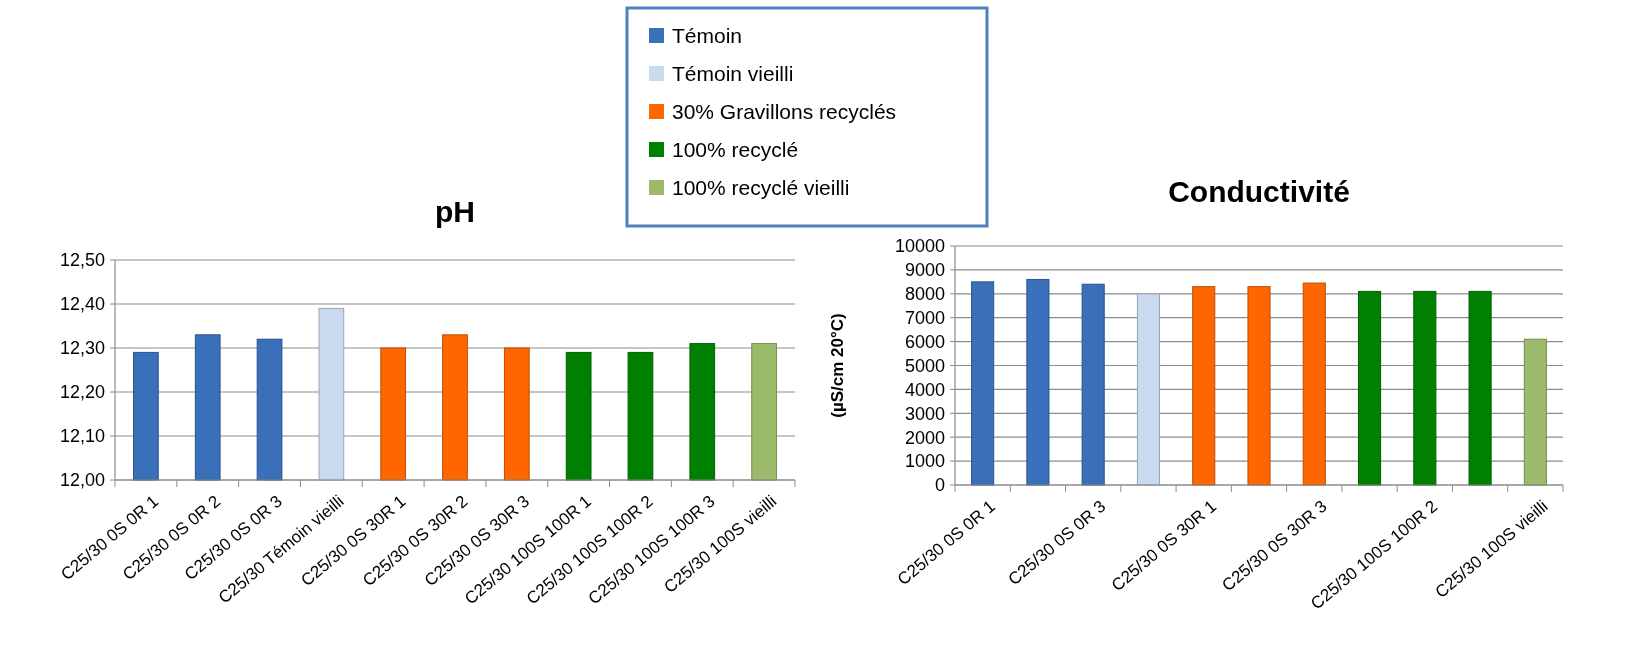  I want to click on y-tick-label: 12,00, so click(82, 480).